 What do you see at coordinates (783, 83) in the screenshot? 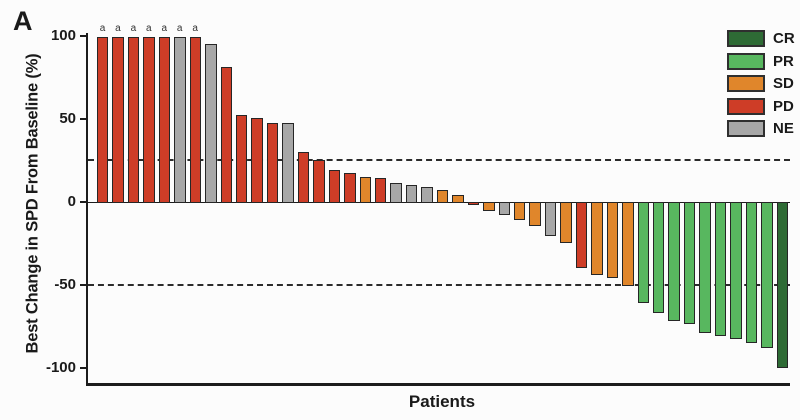
I see `legend-label-sd: SD` at bounding box center [783, 83].